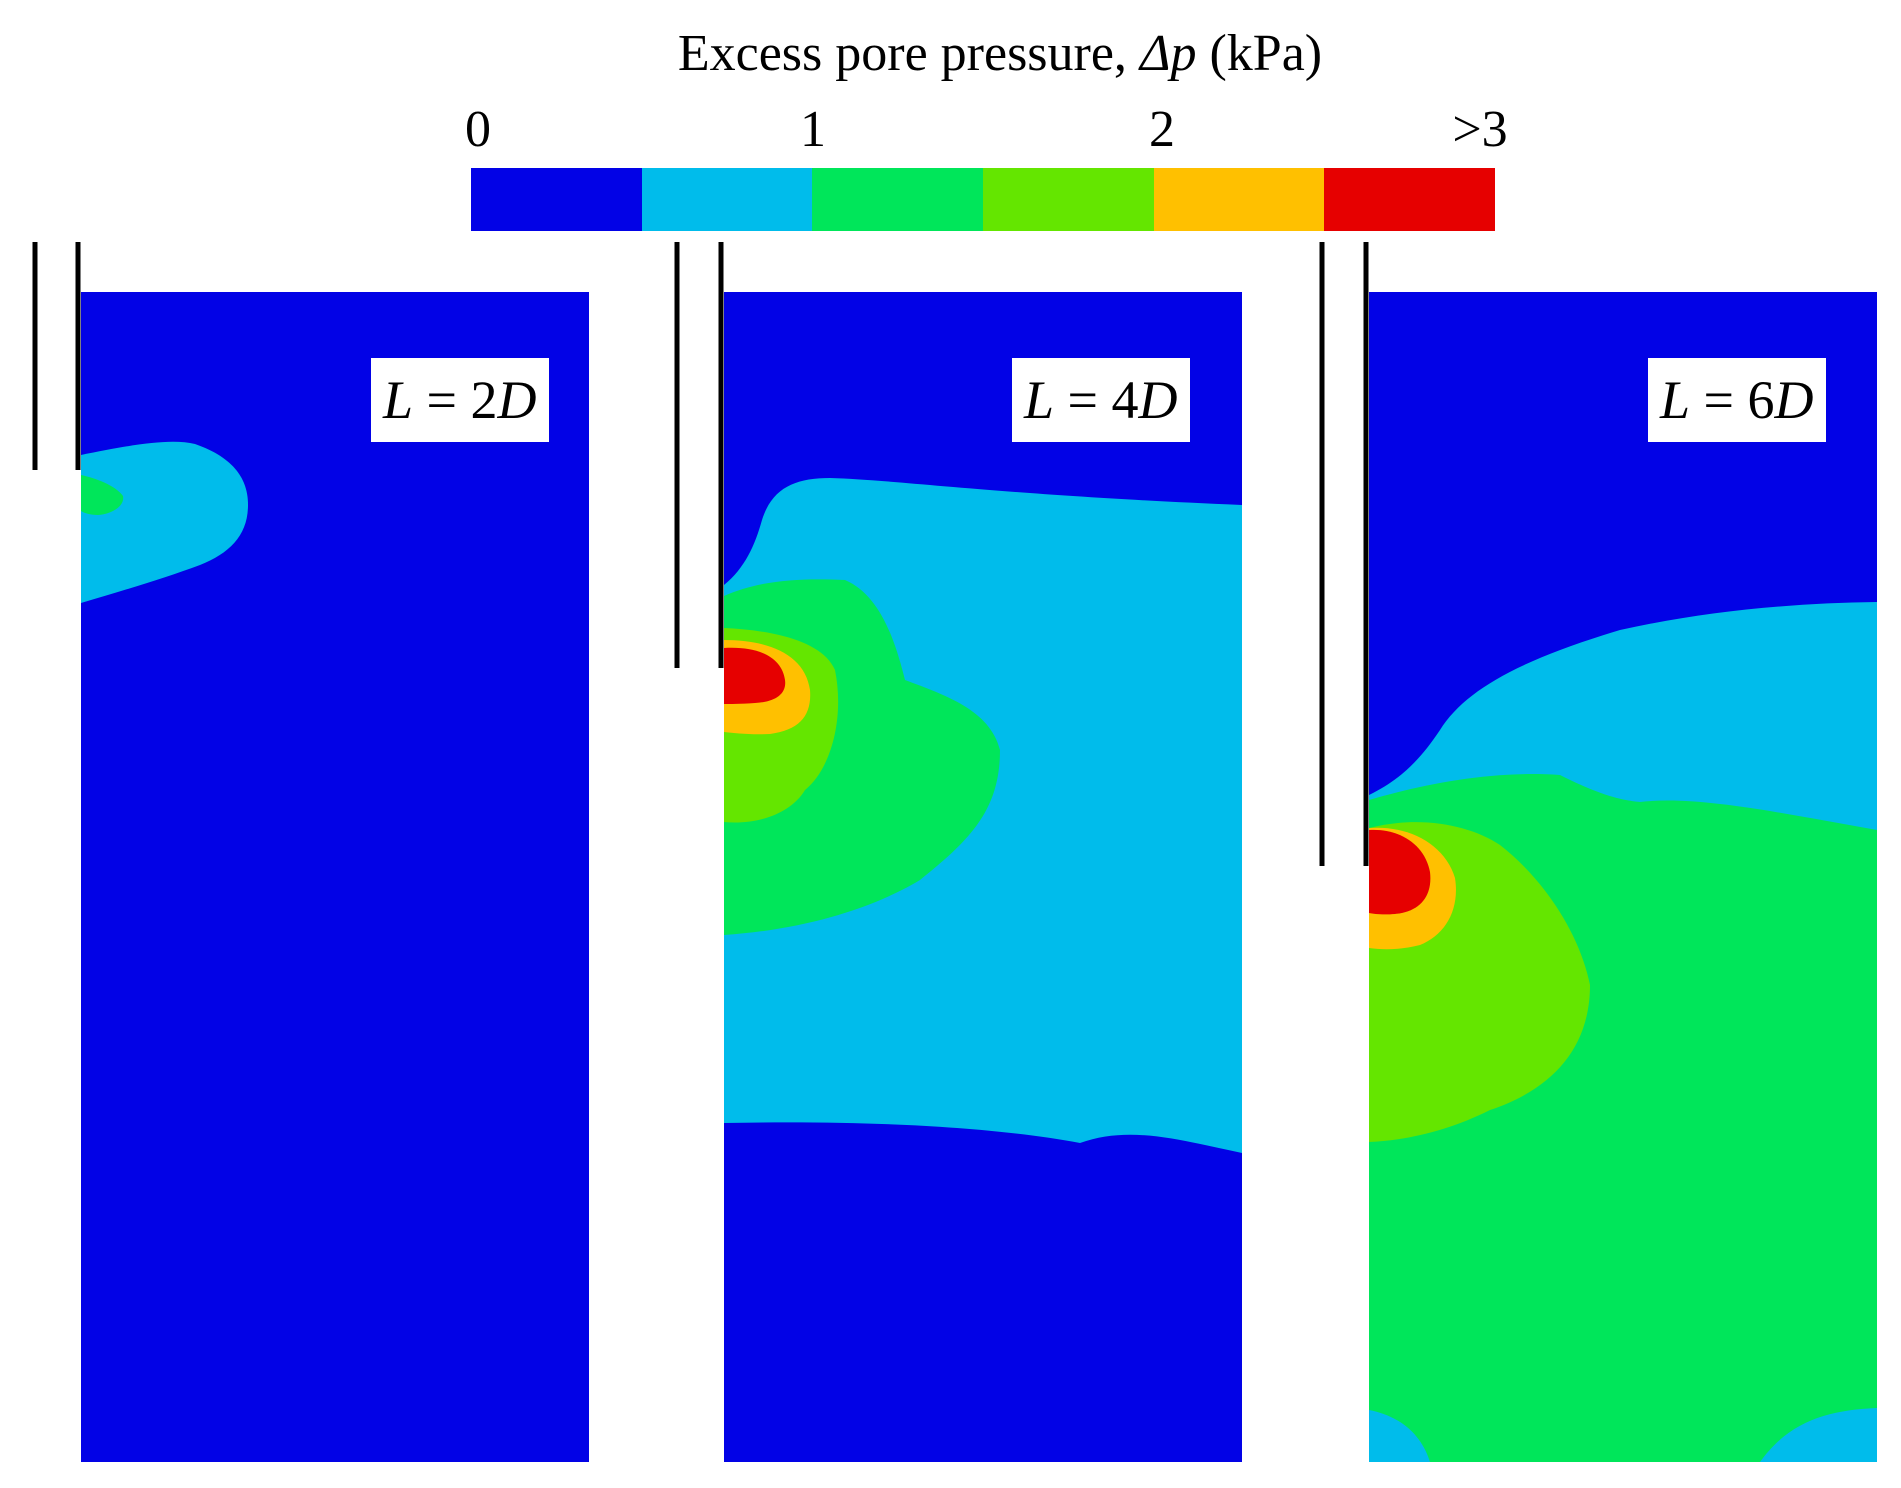 The width and height of the screenshot is (1901, 1488). What do you see at coordinates (1168, 53) in the screenshot?
I see `colorbar-title-symbol: Δp` at bounding box center [1168, 53].